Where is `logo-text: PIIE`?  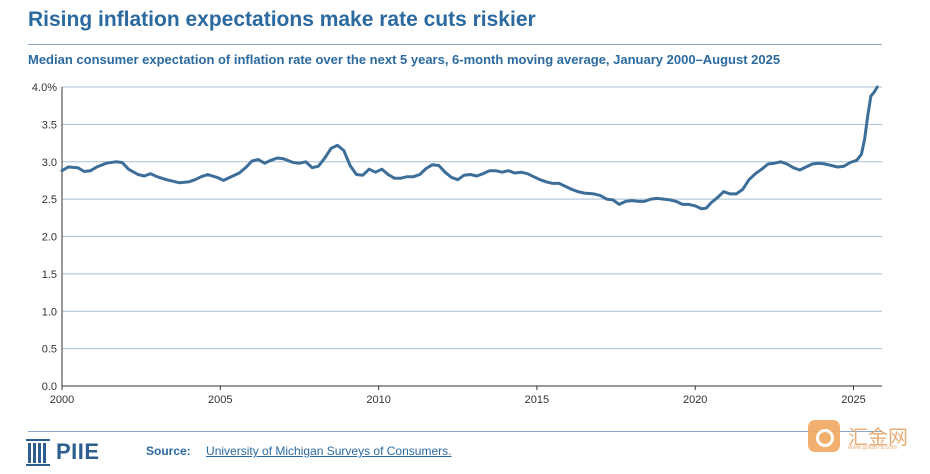 logo-text: PIIE is located at coordinates (78, 451).